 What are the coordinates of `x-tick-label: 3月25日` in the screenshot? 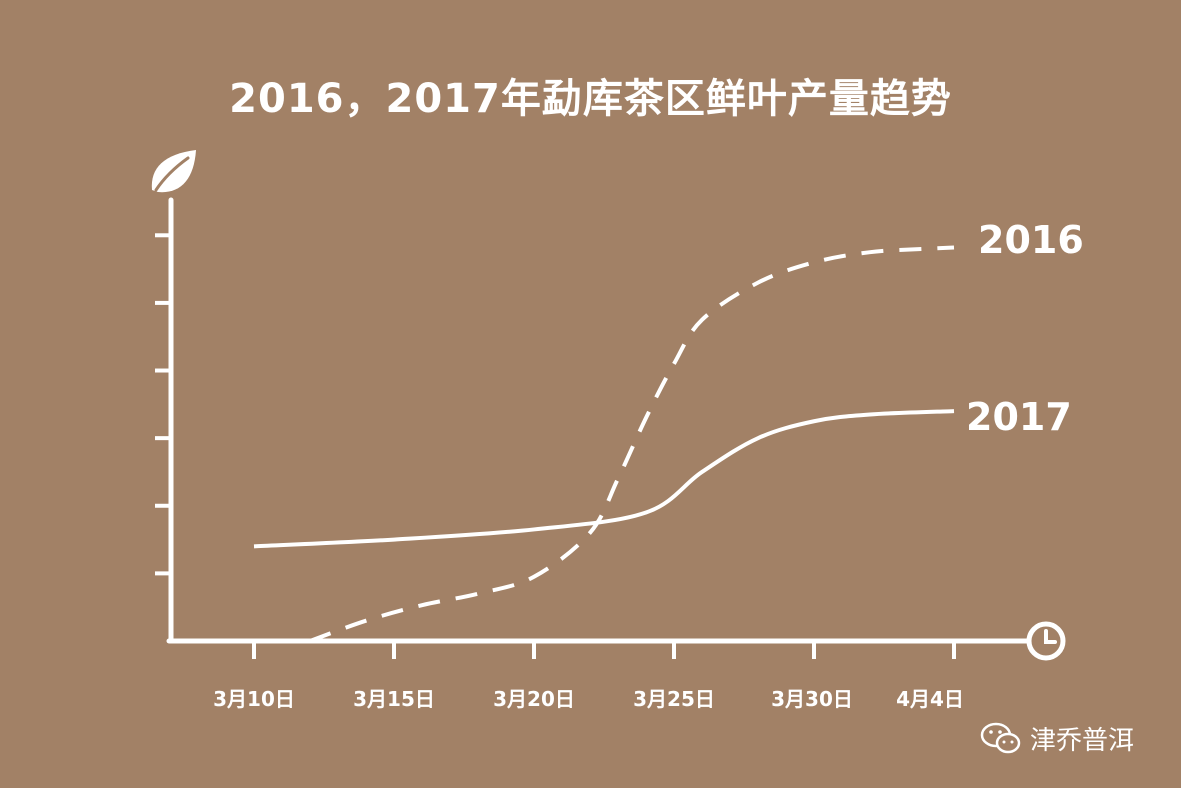 It's located at (674, 699).